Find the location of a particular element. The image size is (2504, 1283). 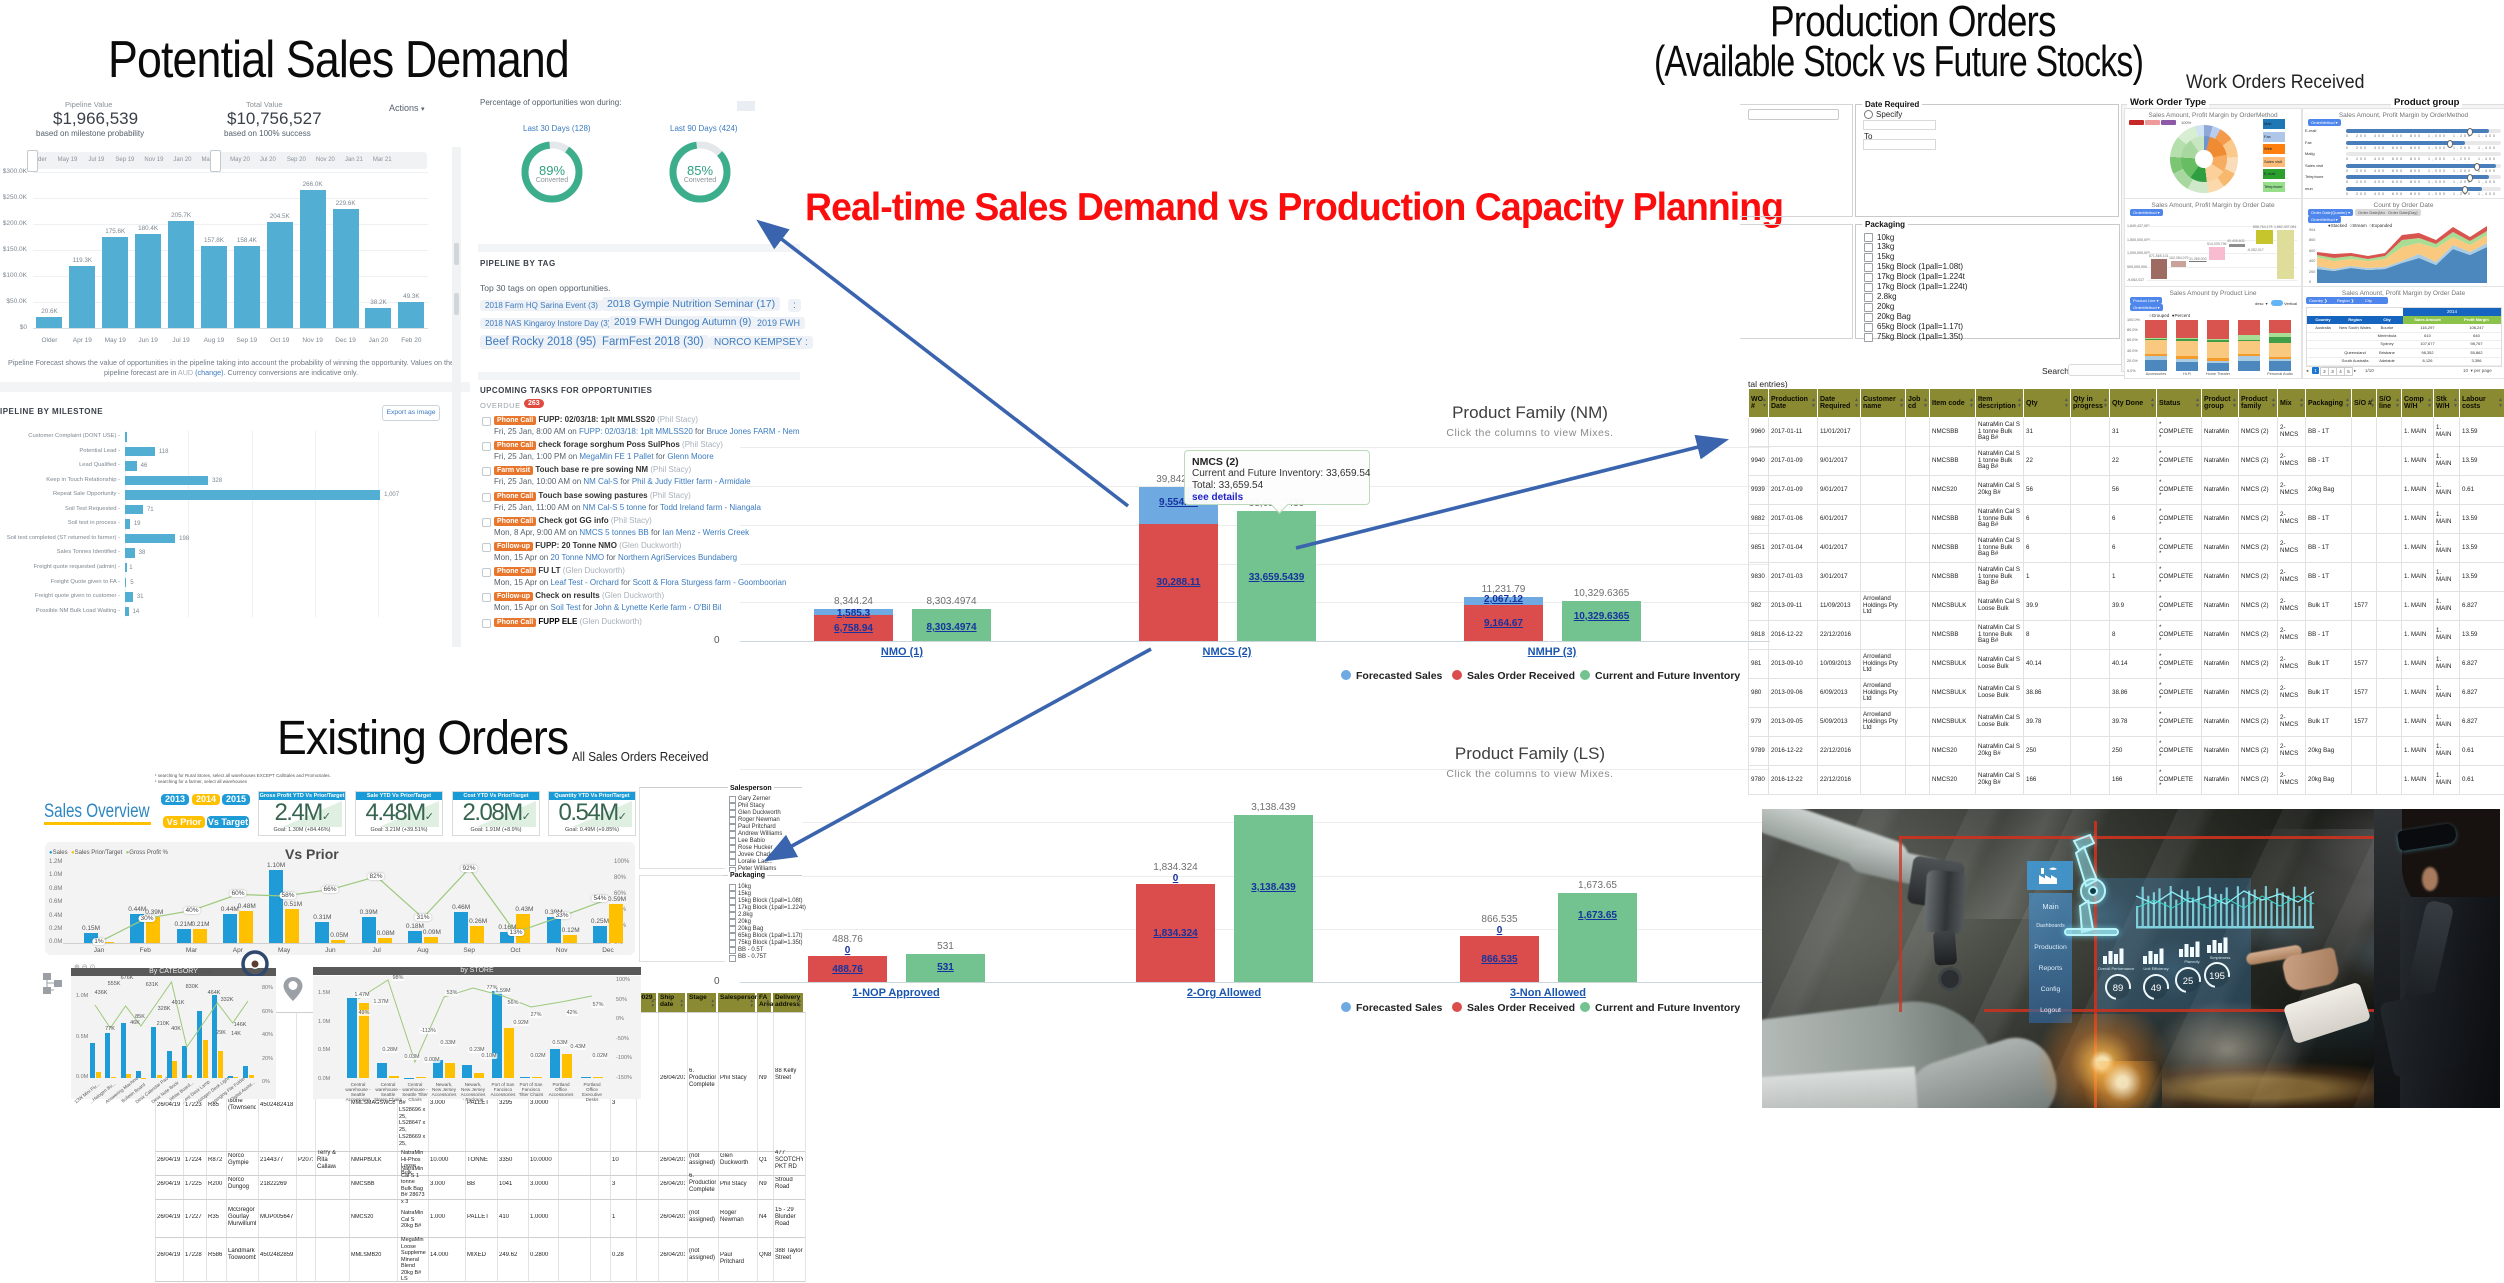

svg-text: 49 is located at coordinates (2156, 988).